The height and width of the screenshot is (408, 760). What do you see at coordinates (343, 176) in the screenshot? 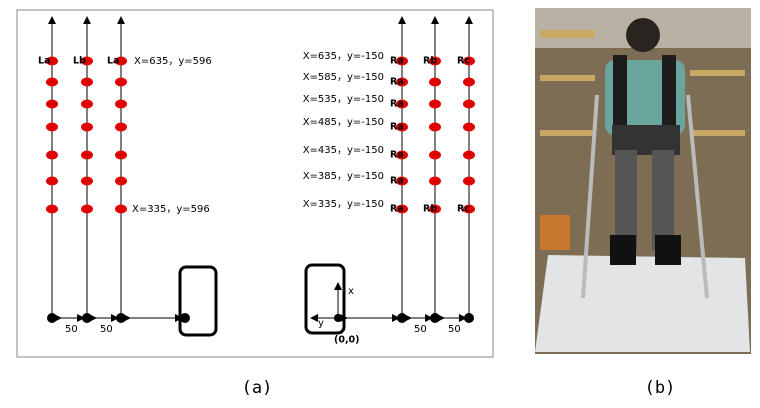
I see `annotation: X=385，y=-150` at bounding box center [343, 176].